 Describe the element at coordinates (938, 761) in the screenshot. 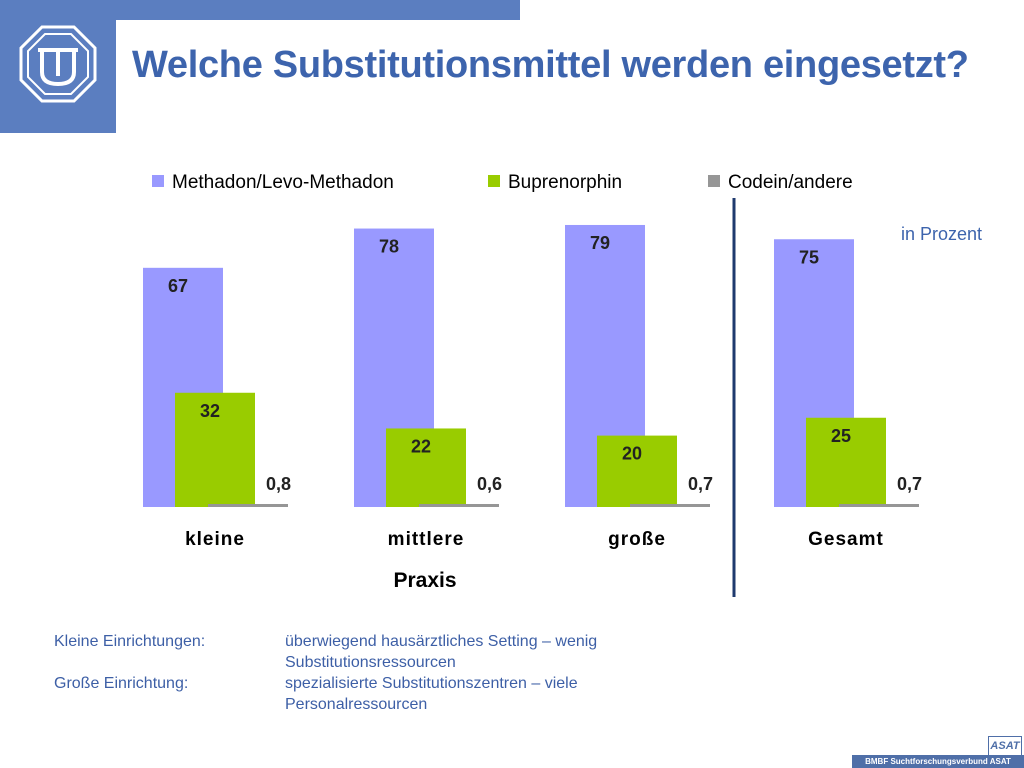

I see `footer-text: BMBF Suchtforschungsverbund ASAT` at that location.